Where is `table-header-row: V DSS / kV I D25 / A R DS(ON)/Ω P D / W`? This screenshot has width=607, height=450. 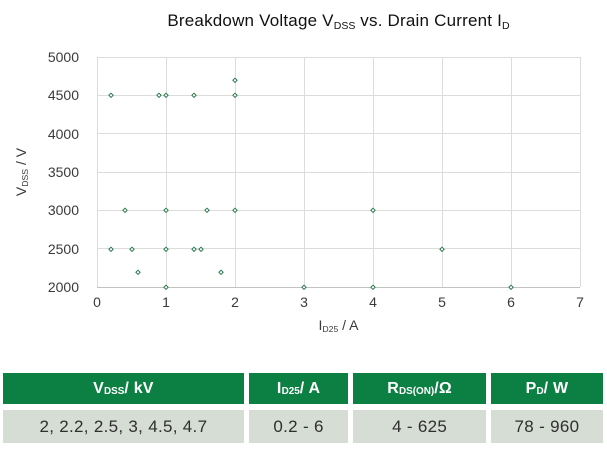 table-header-row: V DSS / kV I D25 / A R DS(ON)/Ω P D / W is located at coordinates (303, 388).